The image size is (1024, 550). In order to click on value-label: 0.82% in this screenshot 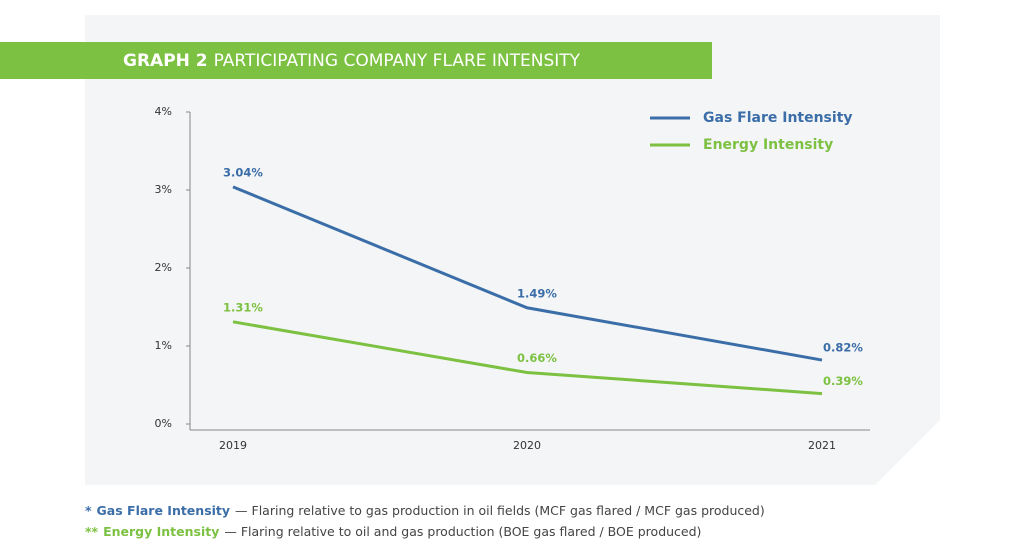, I will do `click(843, 348)`.